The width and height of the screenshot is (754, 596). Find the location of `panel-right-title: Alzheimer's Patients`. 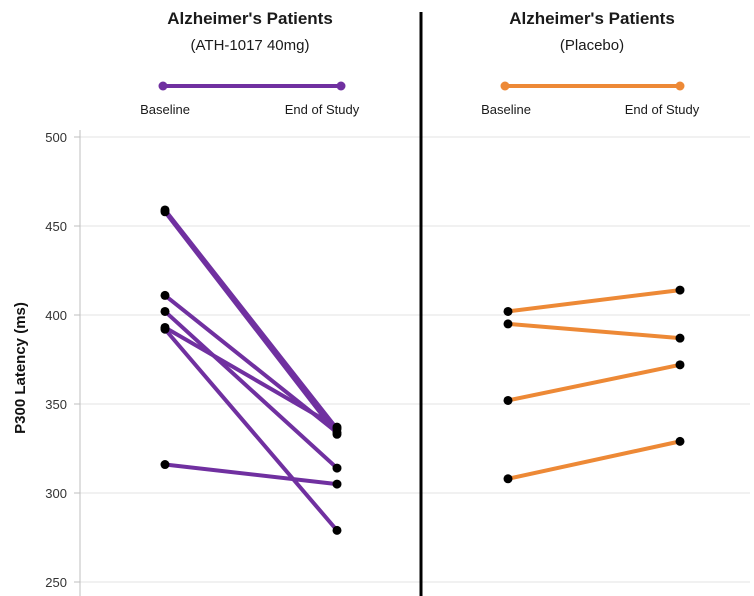

panel-right-title: Alzheimer's Patients is located at coordinates (592, 18).